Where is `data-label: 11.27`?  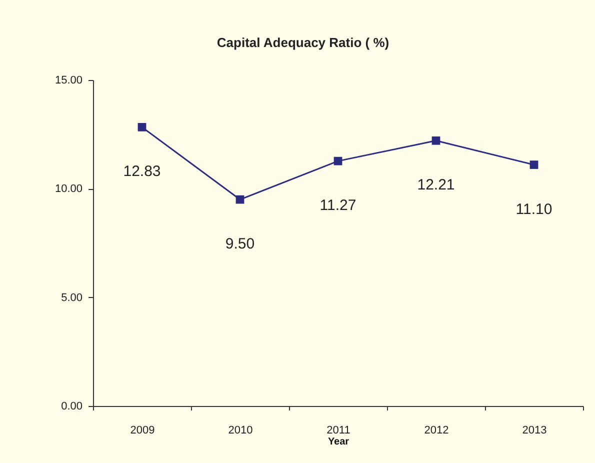
data-label: 11.27 is located at coordinates (338, 205).